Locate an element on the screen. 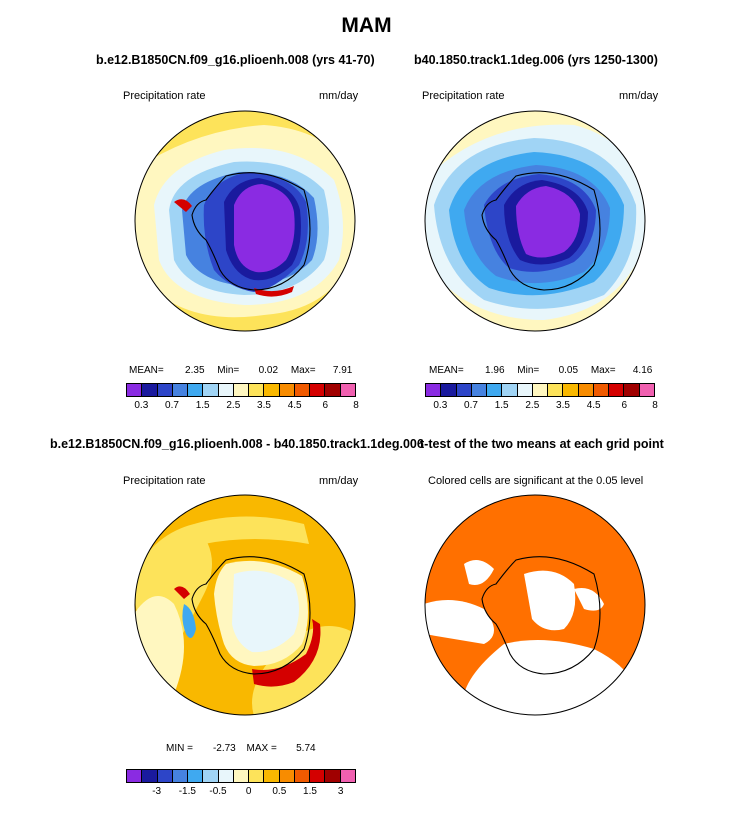 This screenshot has height=833, width=733. panel-1-stats: MEAN= 2.35 Min= 0.02 Max= 7.91 is located at coordinates (240, 370).